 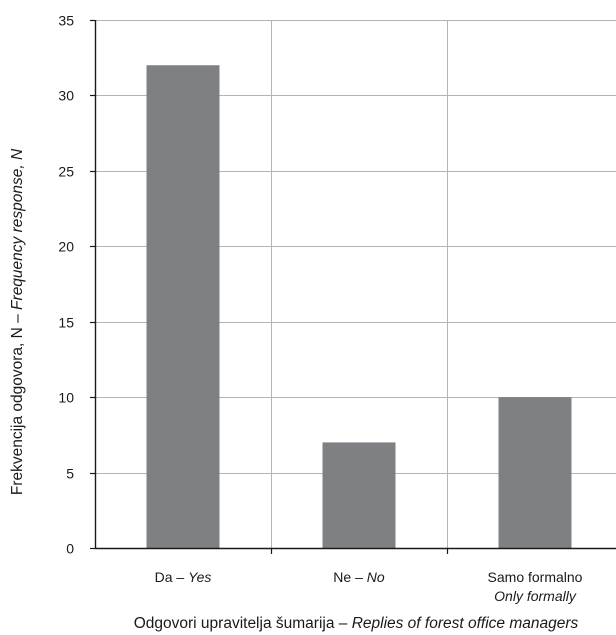 What do you see at coordinates (465, 623) in the screenshot?
I see `x-axis-title-english: Replies of forest office managers` at bounding box center [465, 623].